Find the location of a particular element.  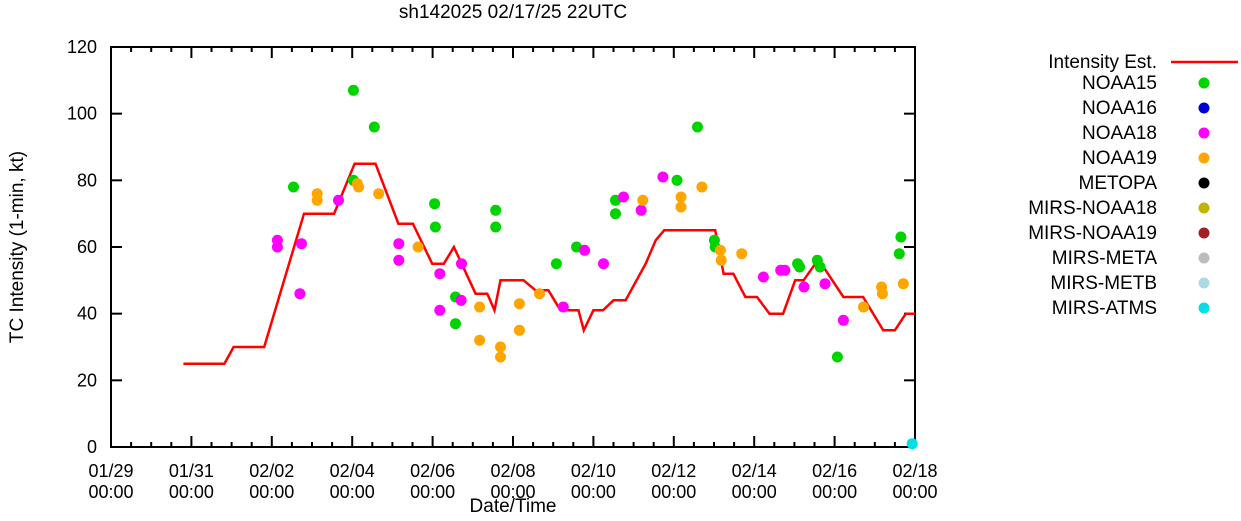

series-noaa18 is located at coordinates (560, 248).